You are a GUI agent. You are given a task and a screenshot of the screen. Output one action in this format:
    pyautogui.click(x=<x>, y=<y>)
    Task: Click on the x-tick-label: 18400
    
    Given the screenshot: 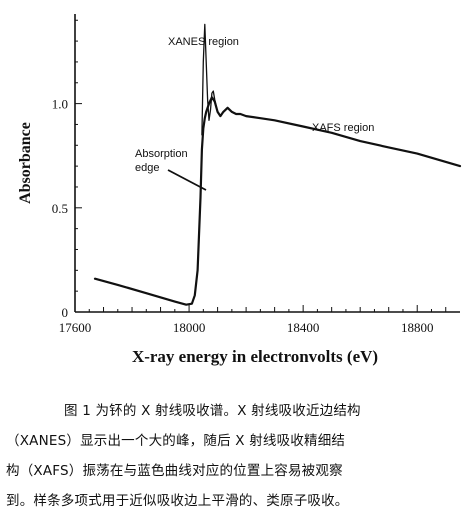 What is the action you would take?
    pyautogui.click(x=303, y=327)
    